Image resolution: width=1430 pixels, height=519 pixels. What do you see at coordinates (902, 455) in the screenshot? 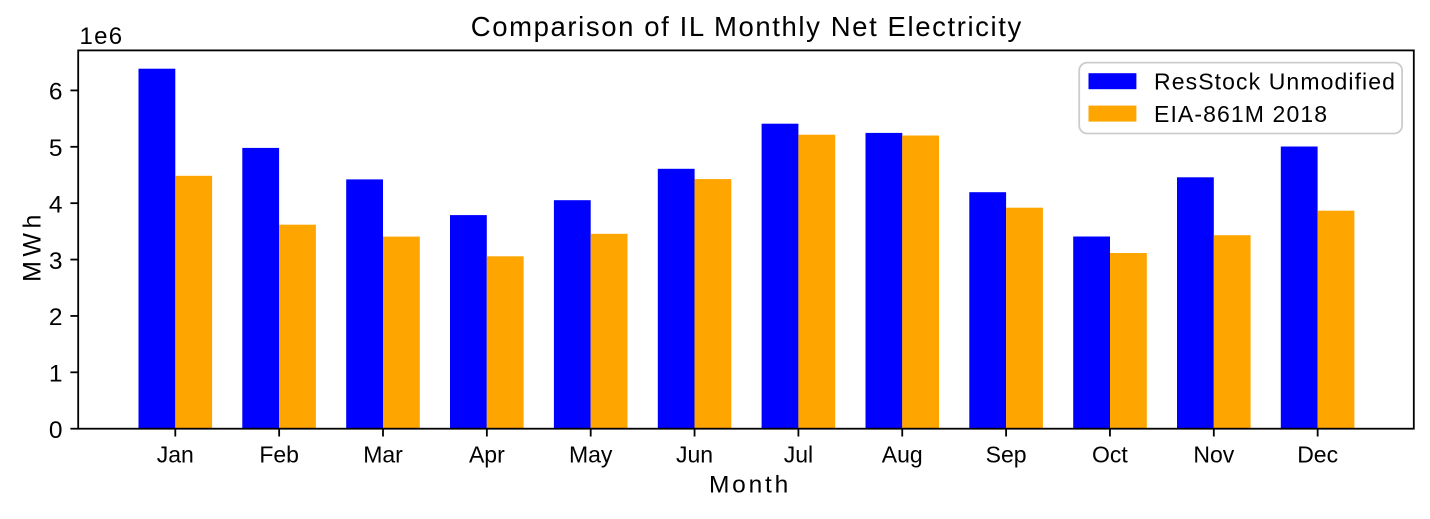
I see `svg-text: Aug` at bounding box center [902, 455].